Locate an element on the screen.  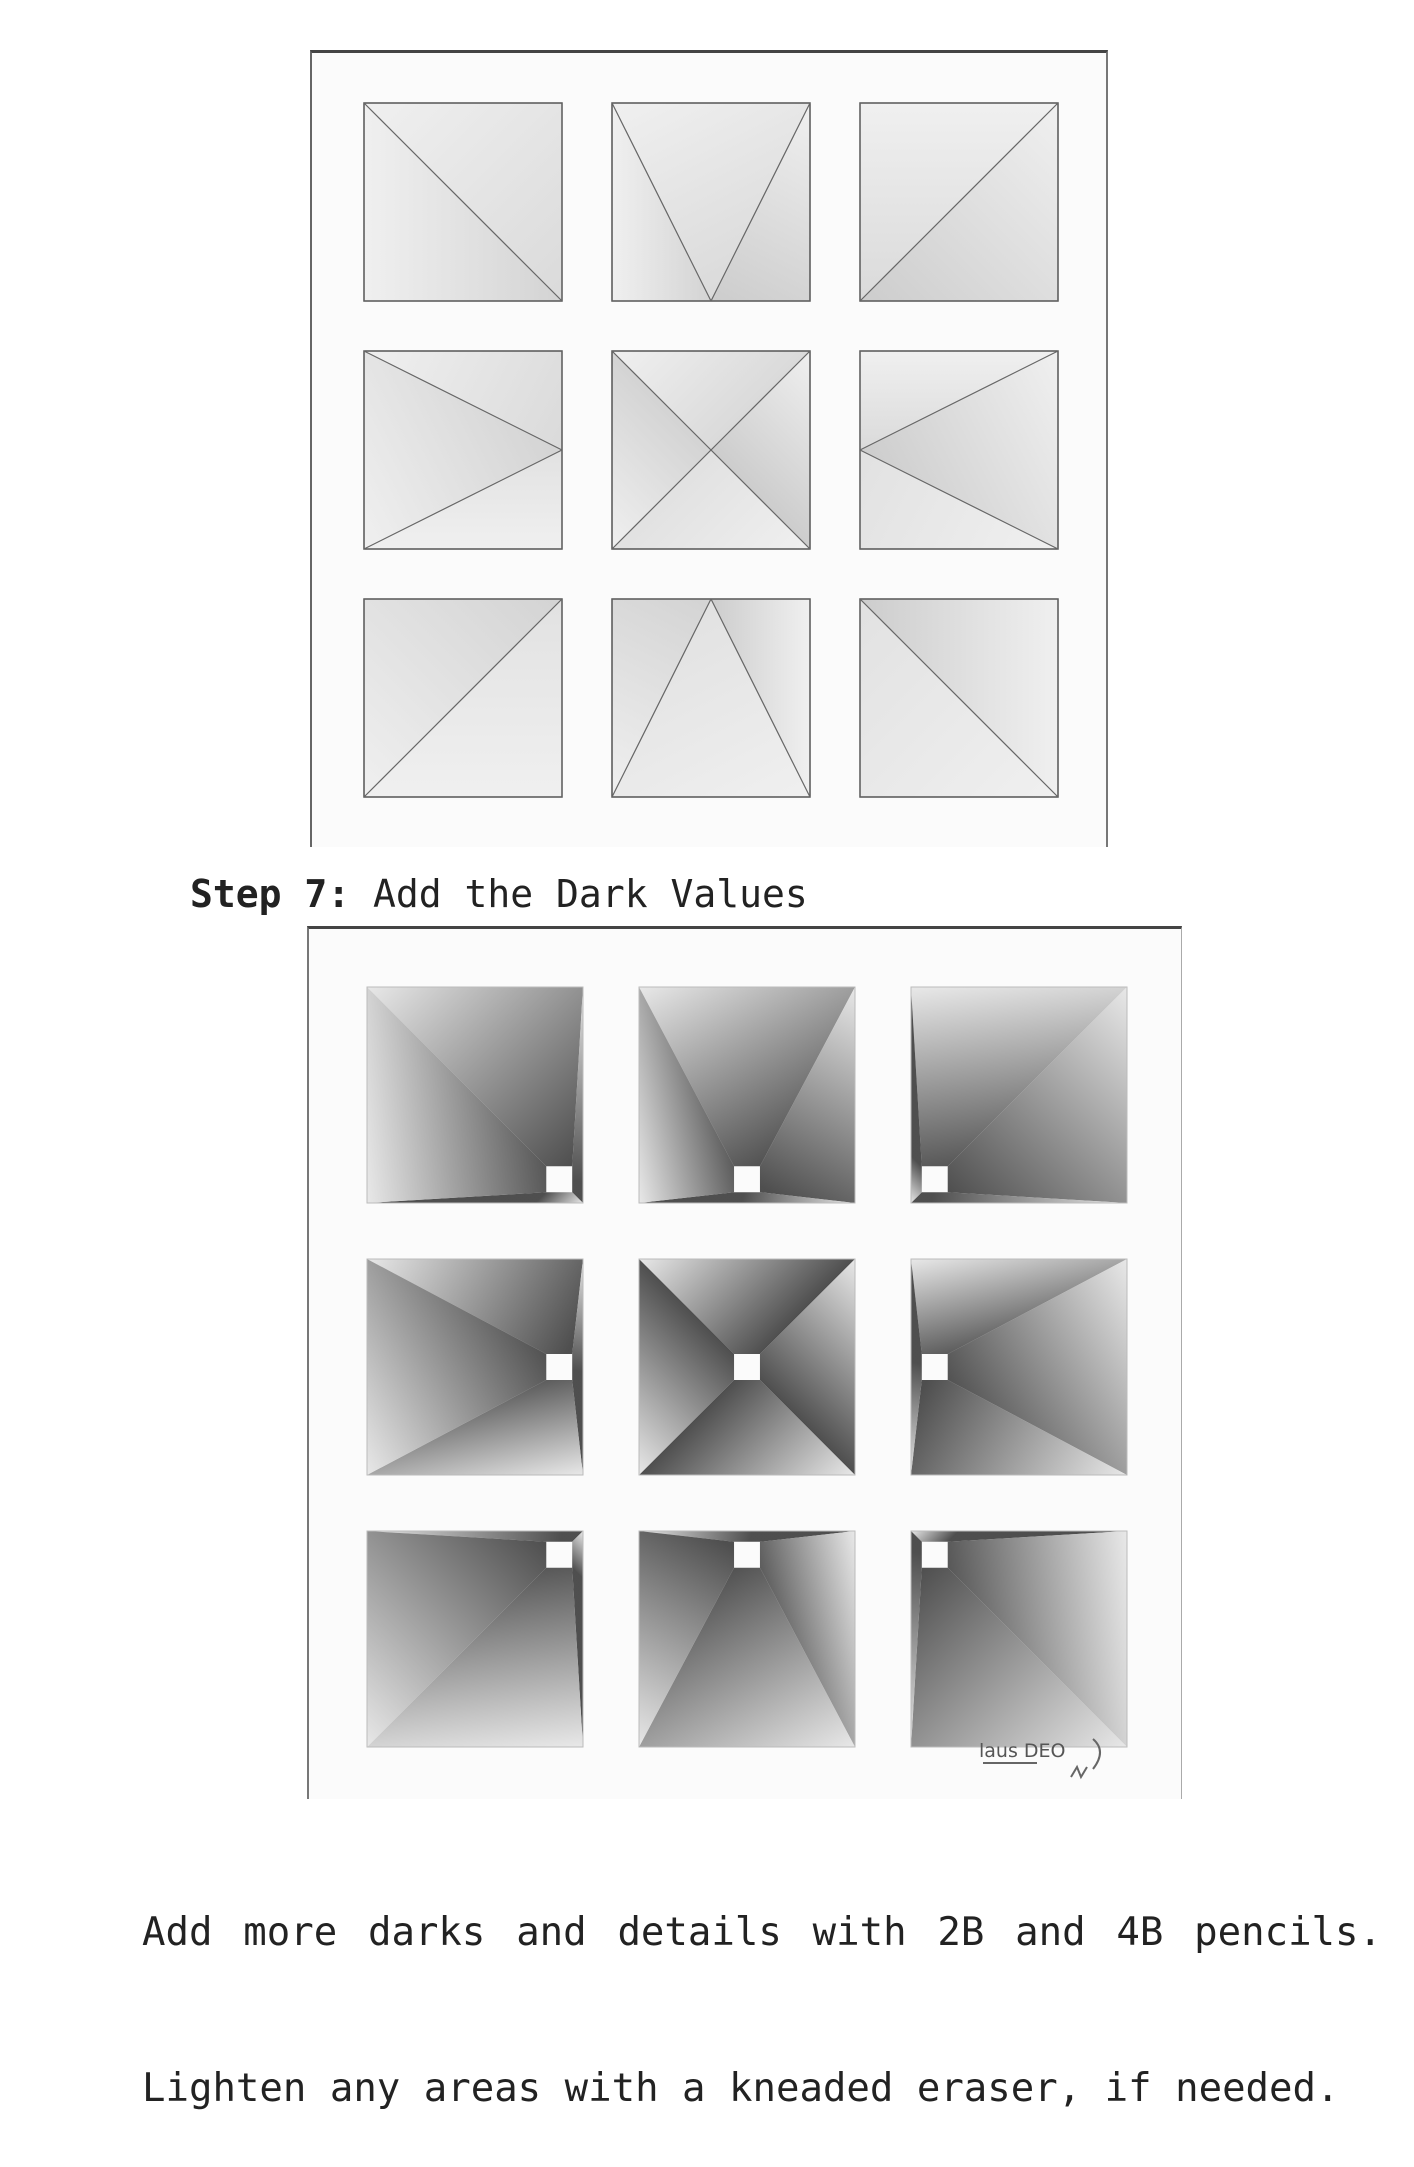
box-6-frame is located at coordinates (1019, 1367).